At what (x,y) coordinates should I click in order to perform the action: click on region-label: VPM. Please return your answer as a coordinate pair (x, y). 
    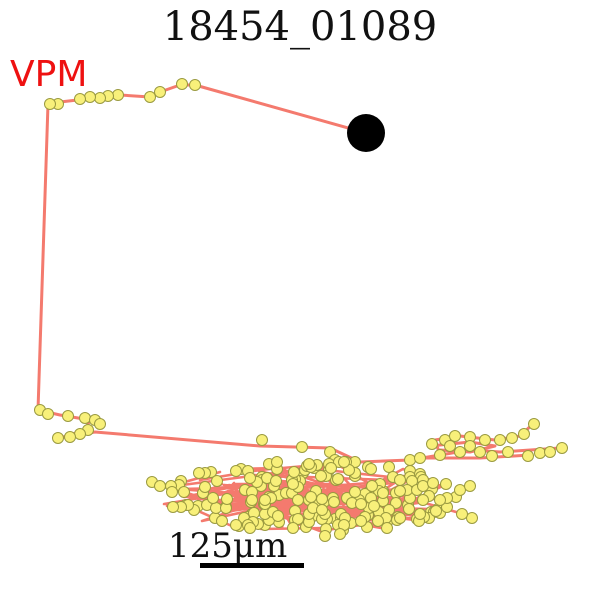
    Looking at the image, I should click on (49, 74).